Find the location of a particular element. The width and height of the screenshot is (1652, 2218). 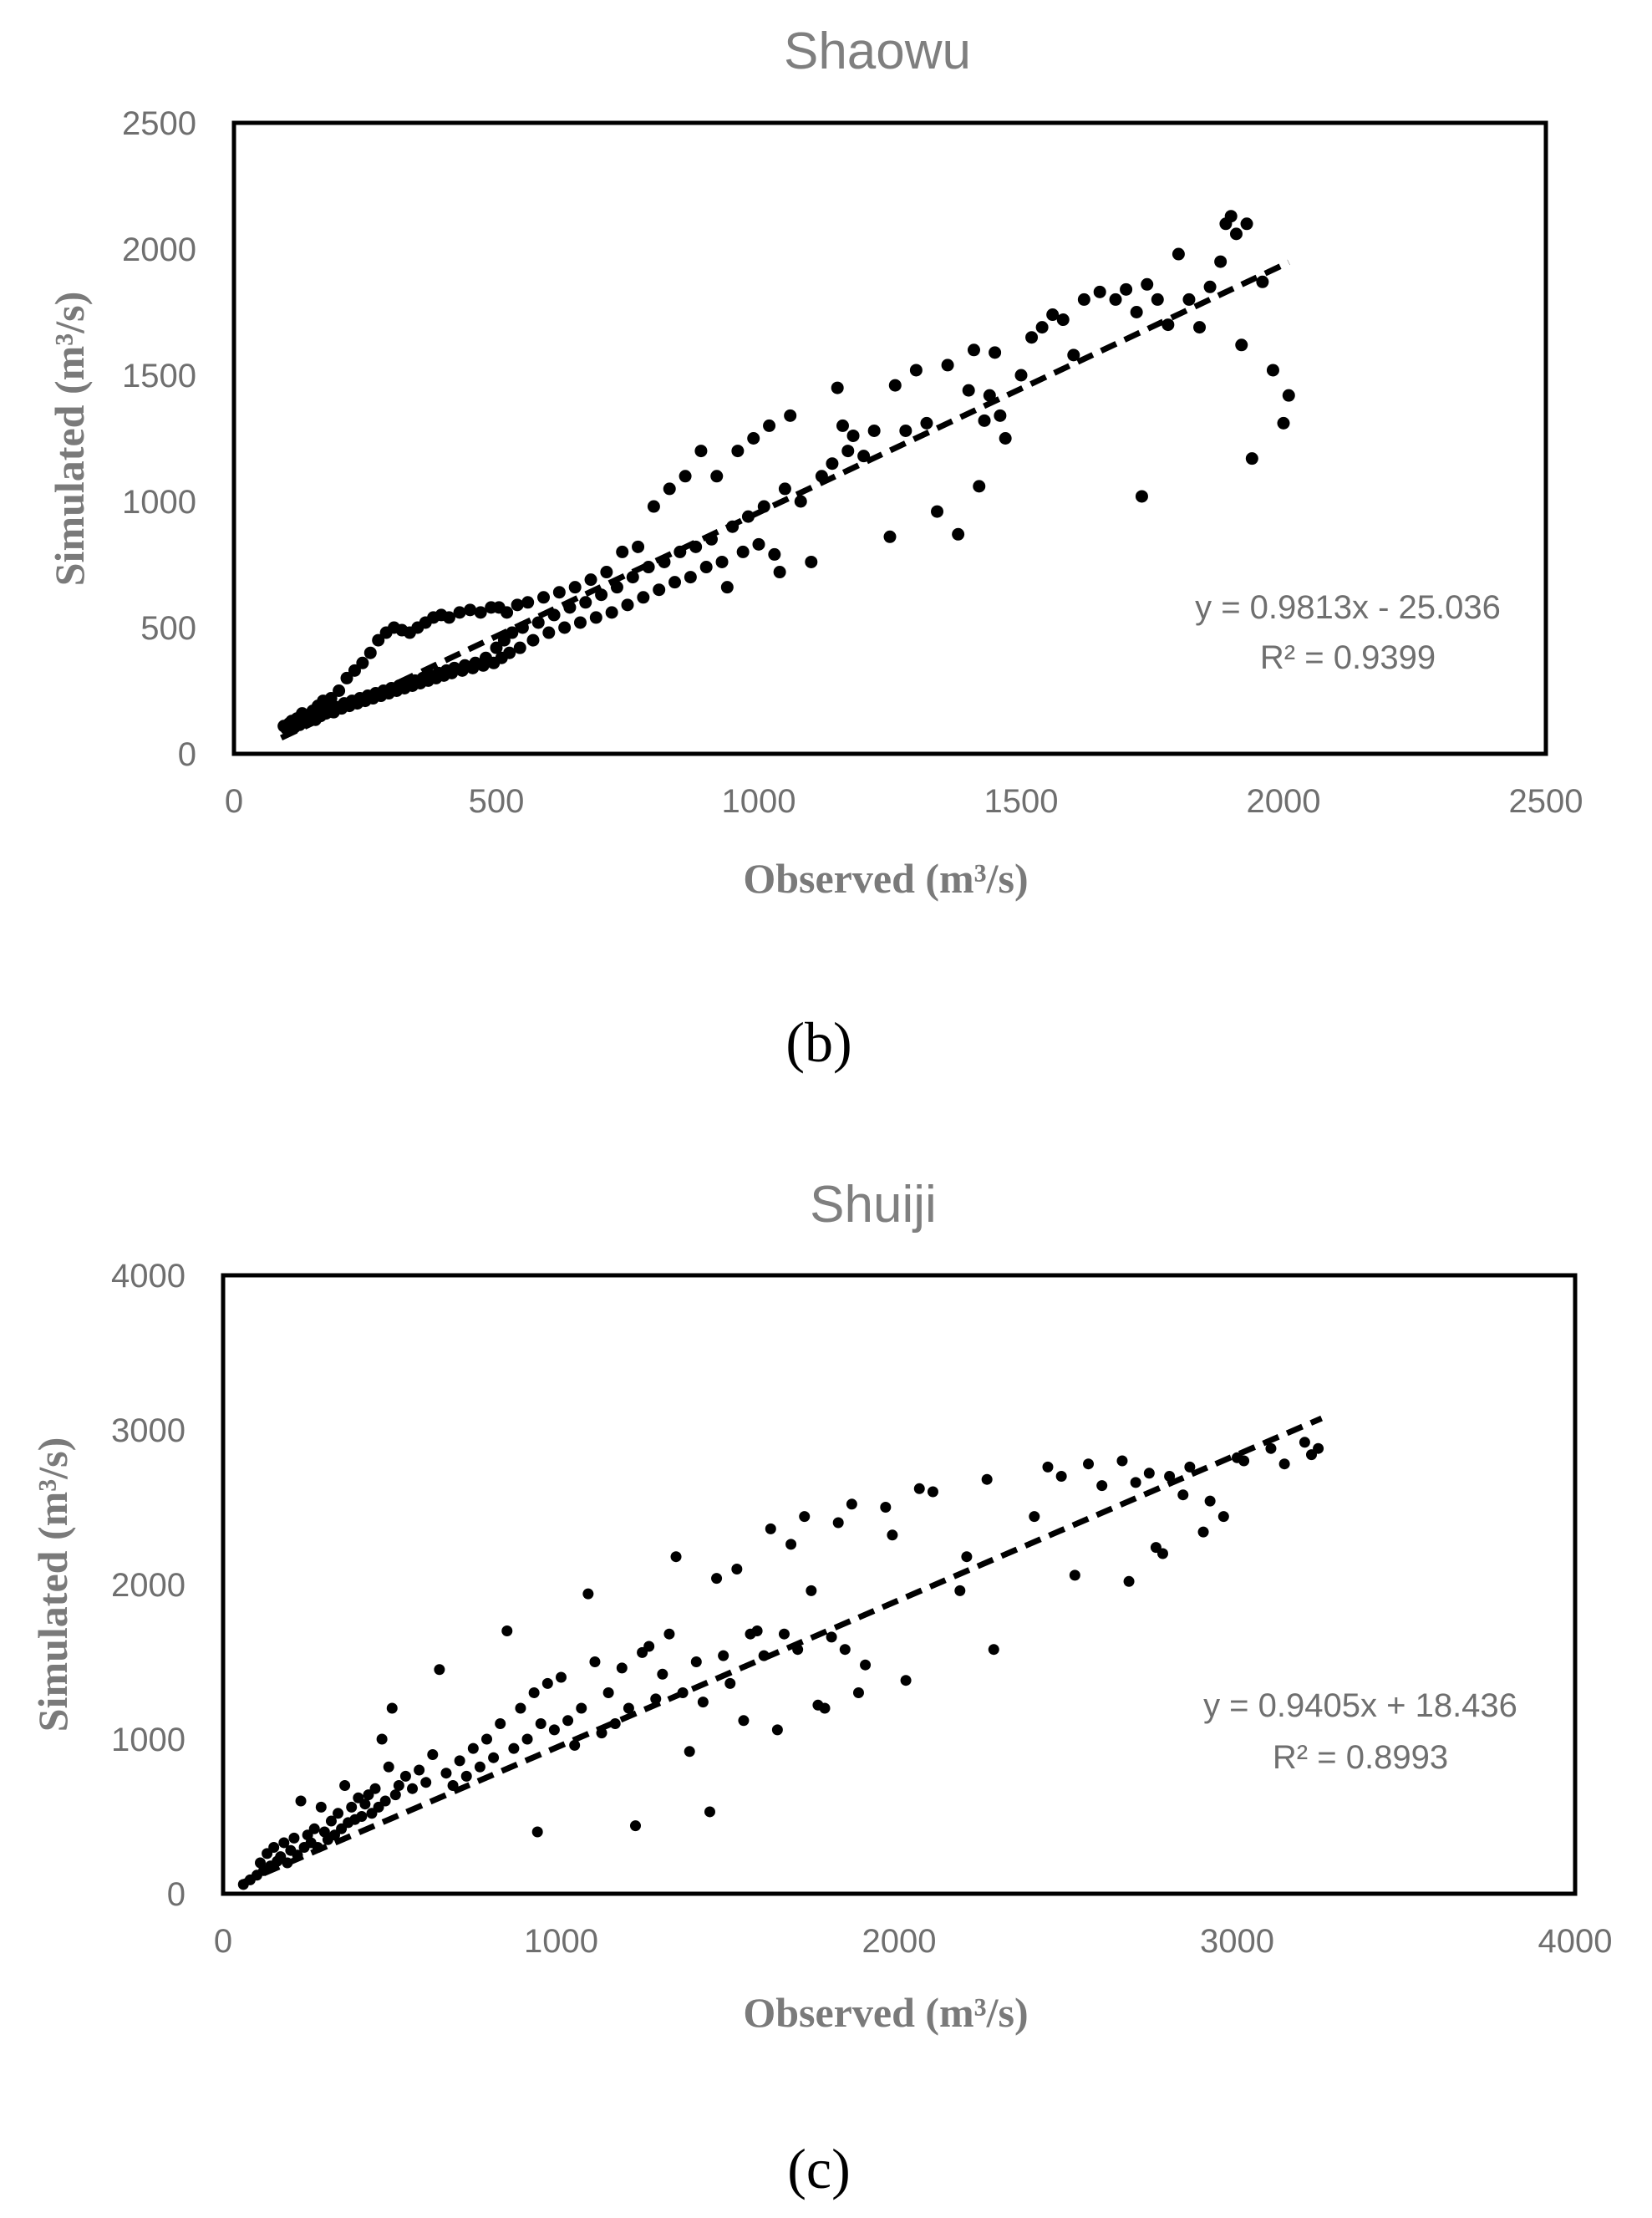

y-tick-labels: 0 1000 2000 3000 4000 is located at coordinates (149, 1585).